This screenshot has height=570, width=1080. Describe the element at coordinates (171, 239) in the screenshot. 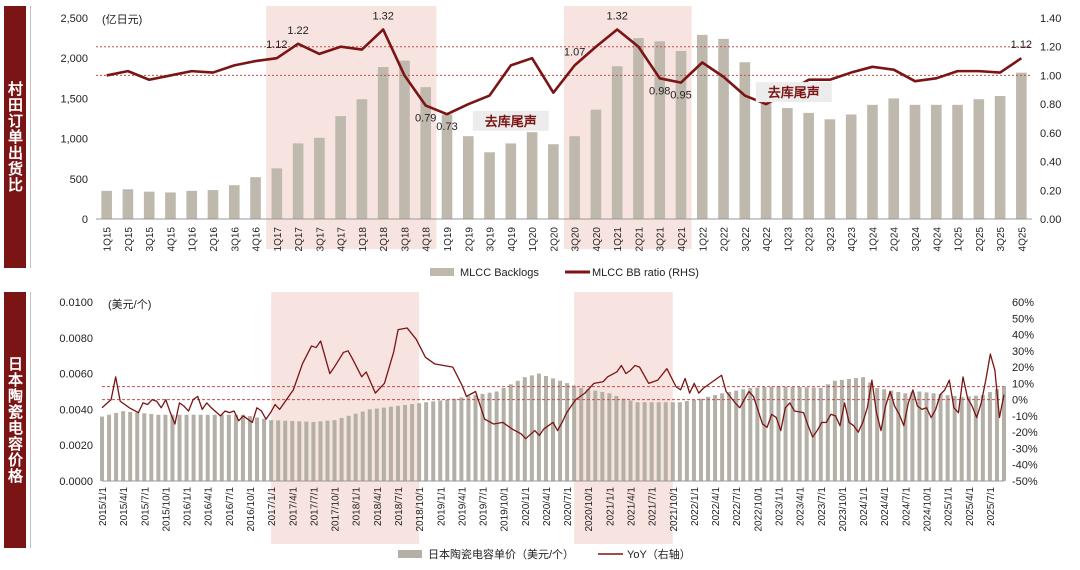

I see `x-tick-label: 4Q15` at that location.